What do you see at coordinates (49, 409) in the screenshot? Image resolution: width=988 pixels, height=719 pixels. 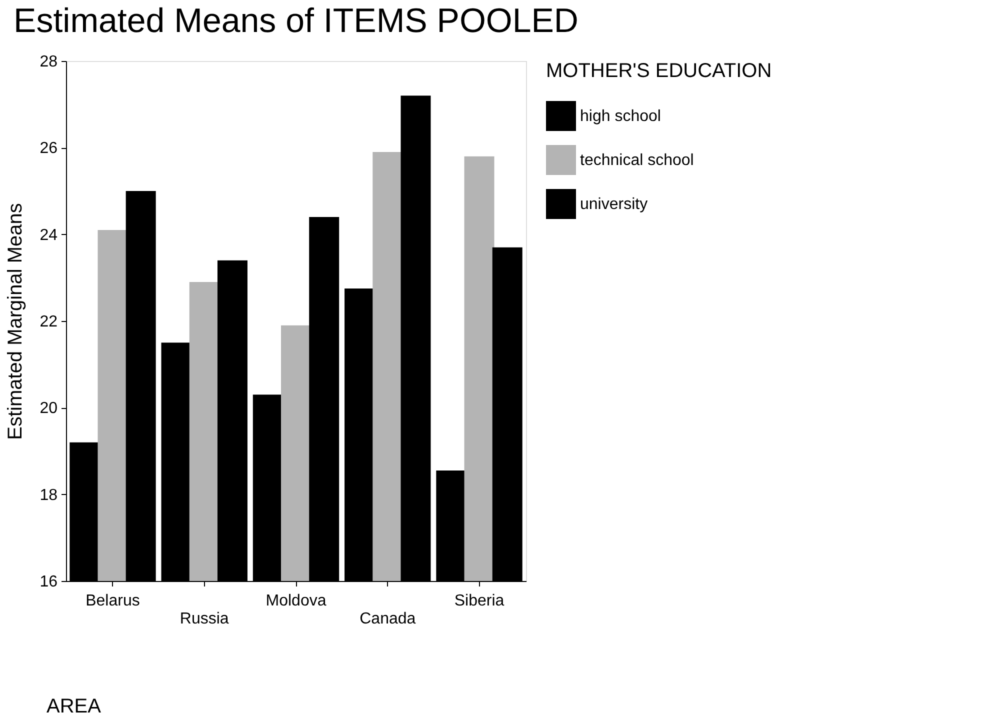 I see `y-tick-label: 20` at bounding box center [49, 409].